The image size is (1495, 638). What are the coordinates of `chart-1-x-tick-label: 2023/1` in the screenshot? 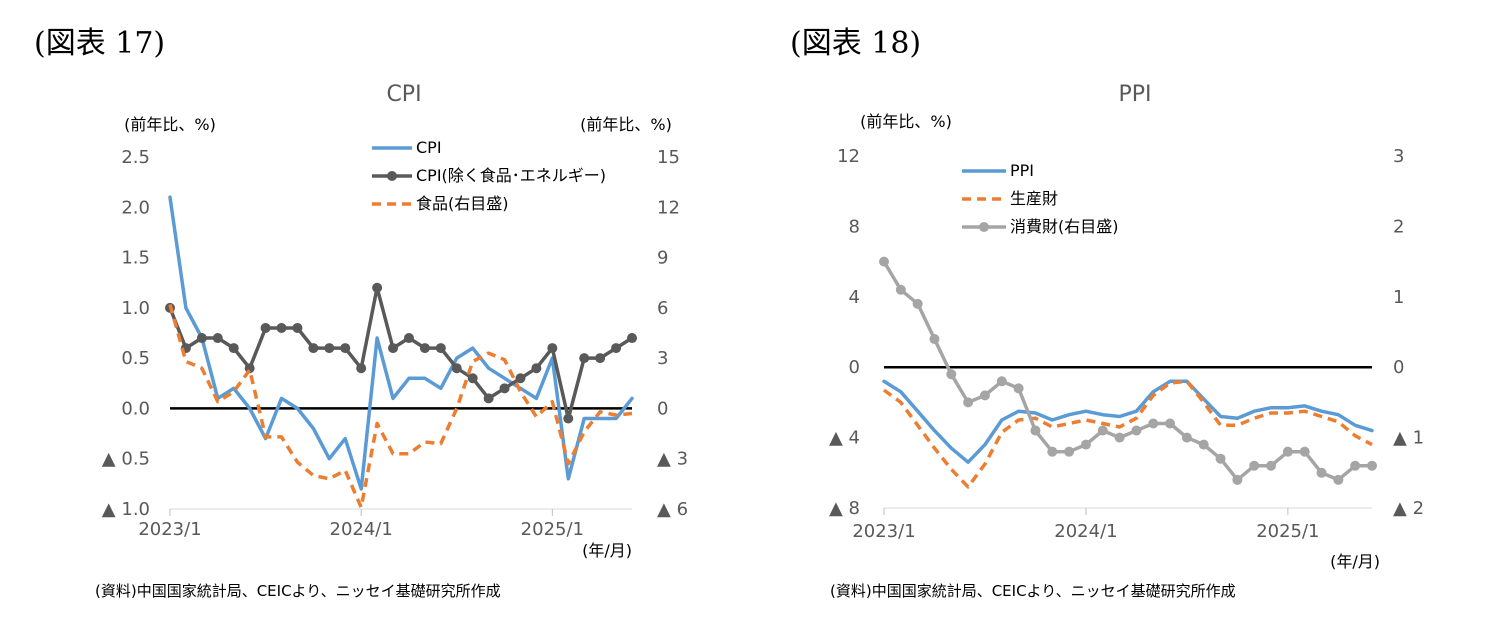 It's located at (883, 531).